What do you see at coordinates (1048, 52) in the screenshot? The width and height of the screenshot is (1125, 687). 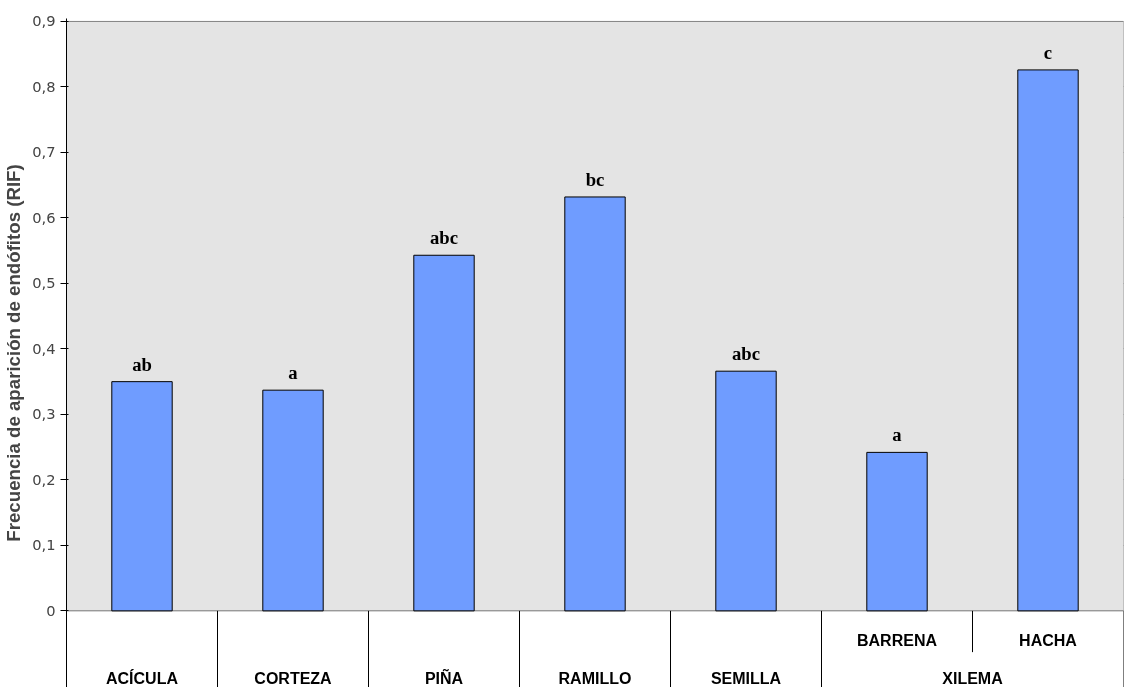 I see `data-label: c` at bounding box center [1048, 52].